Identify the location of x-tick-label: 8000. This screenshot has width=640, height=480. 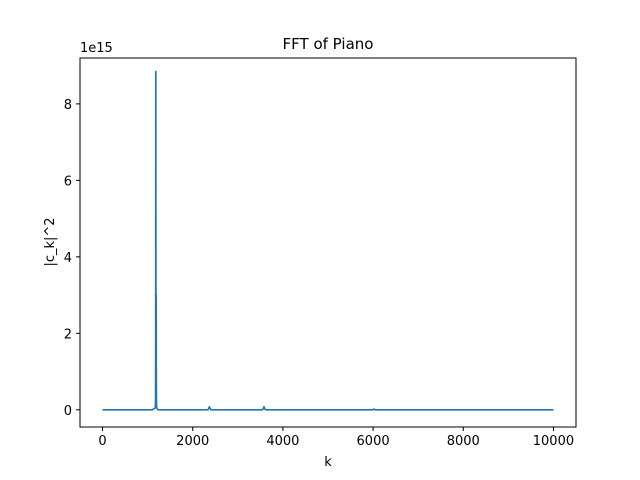
(463, 441).